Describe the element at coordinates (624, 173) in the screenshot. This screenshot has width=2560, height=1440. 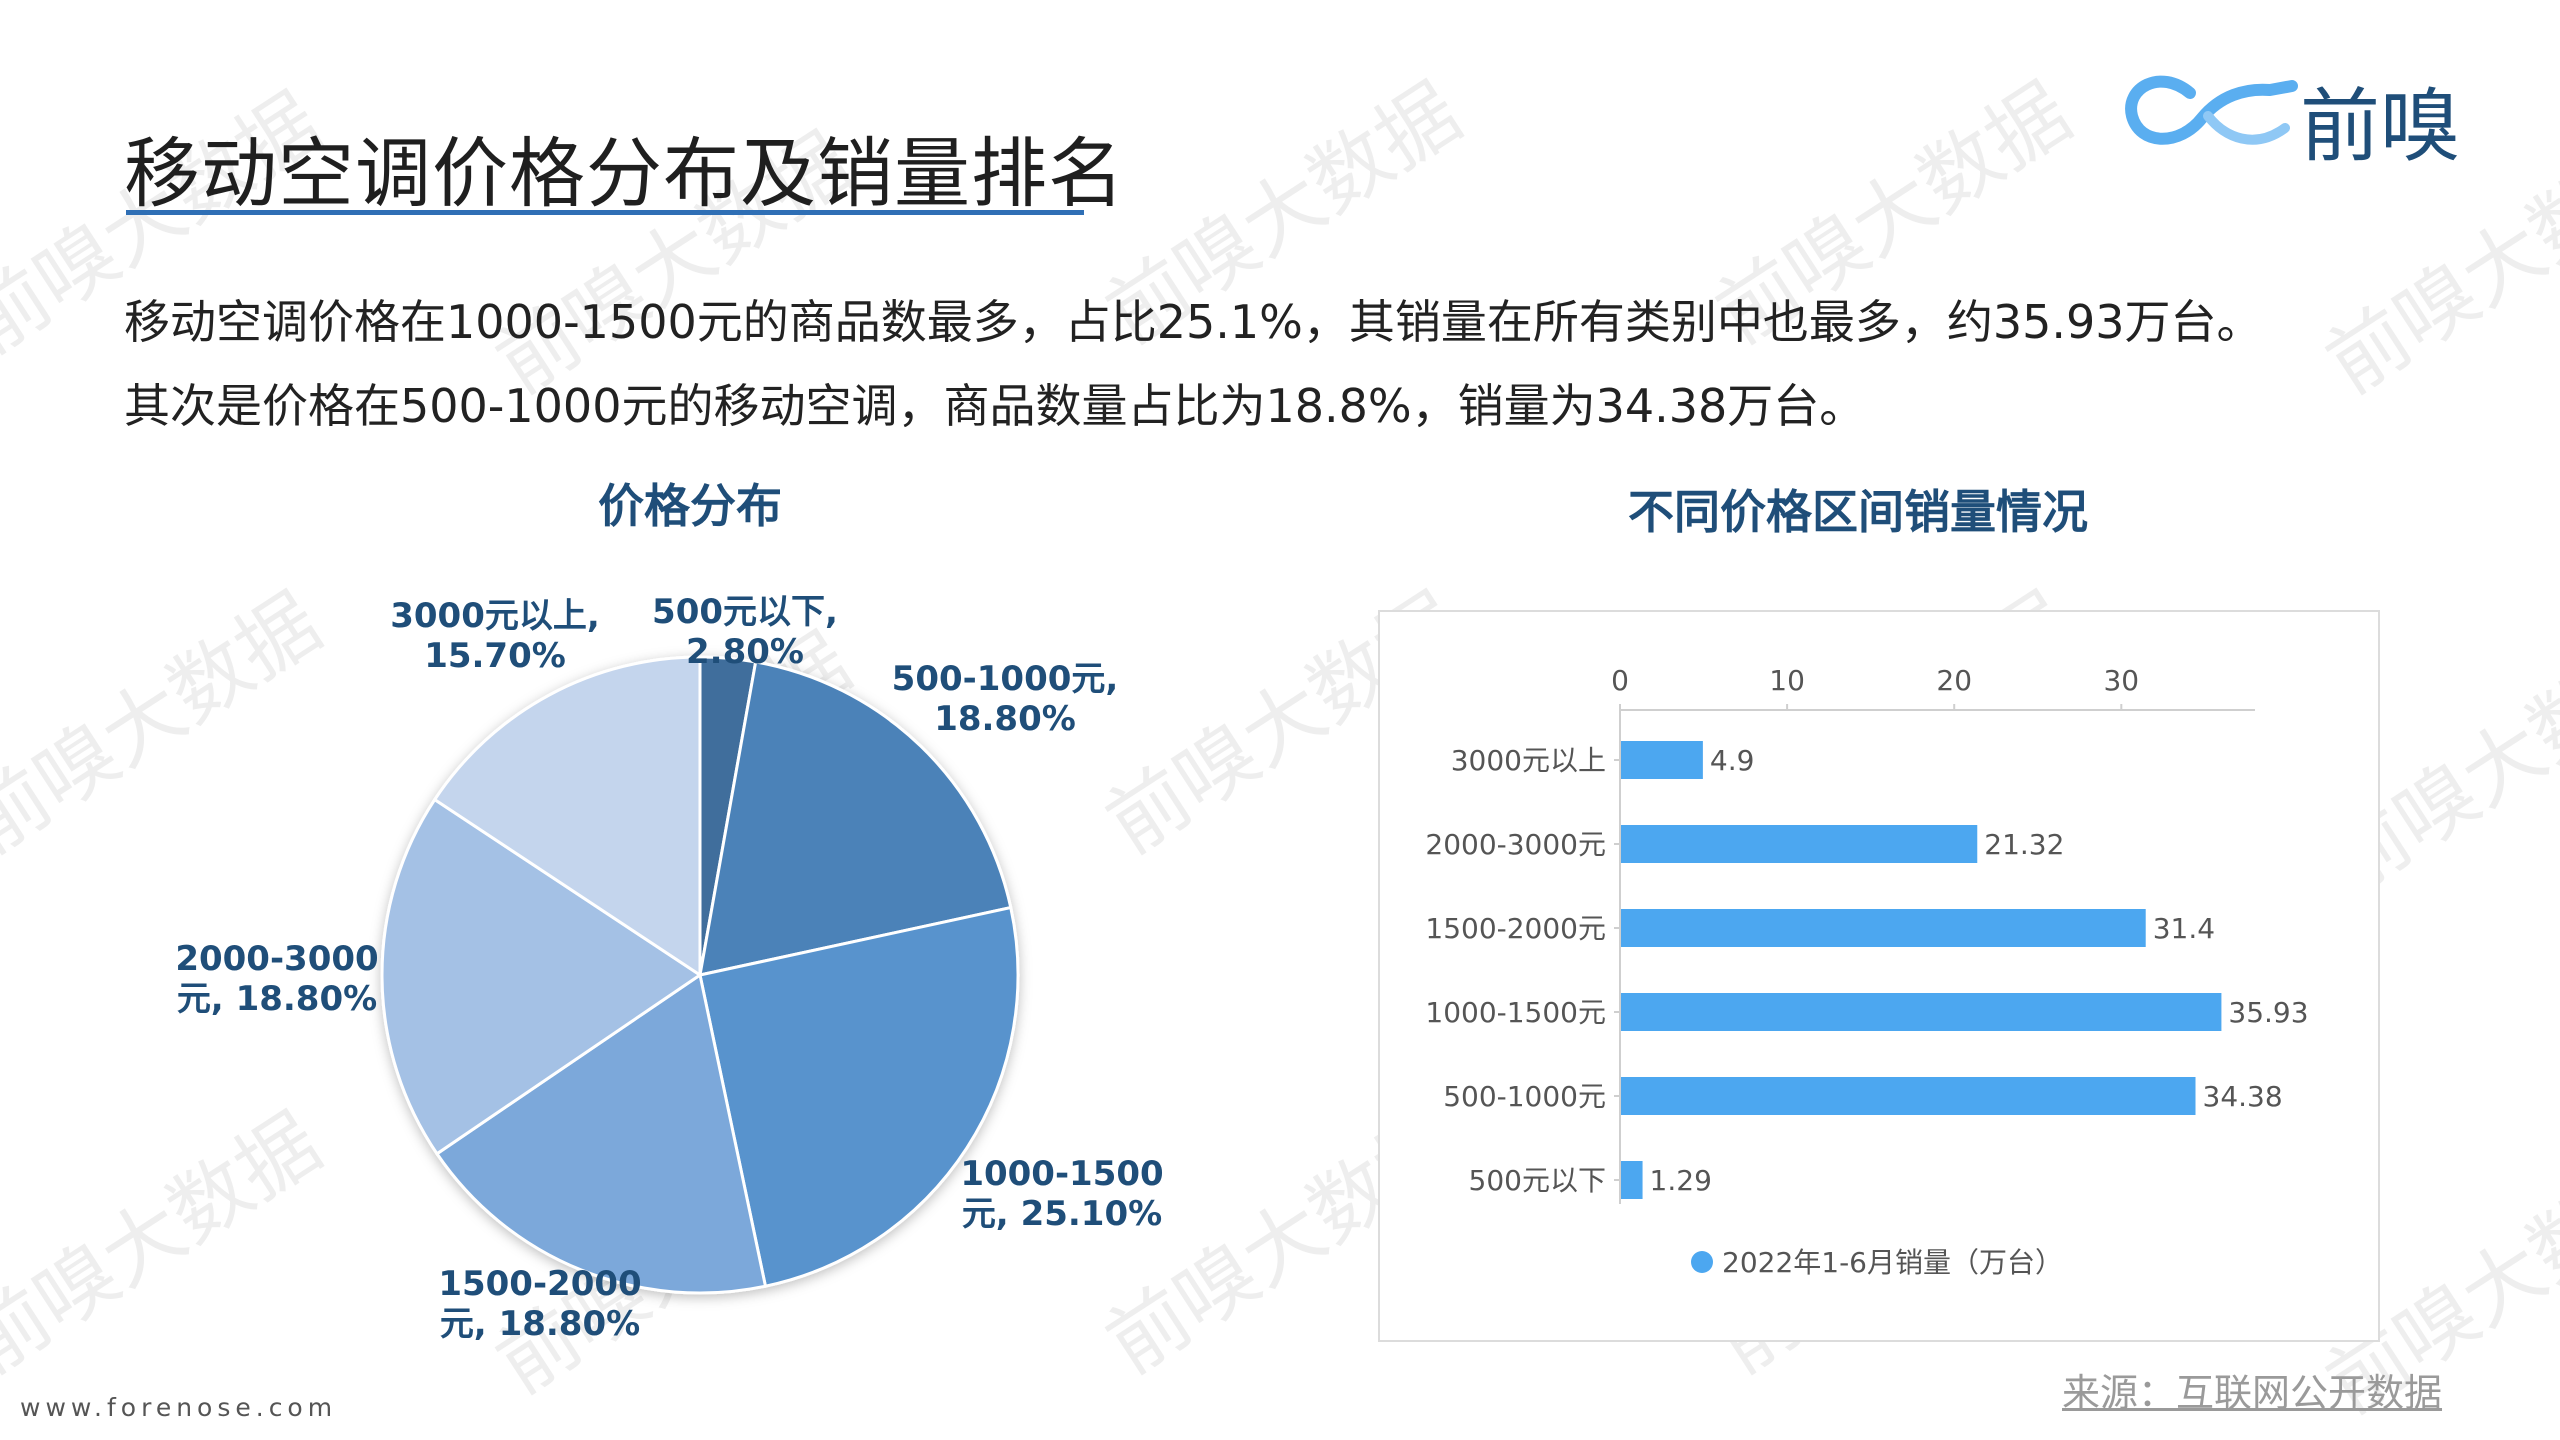
I see `page-title: 移动空调价格分布及销量排名` at that location.